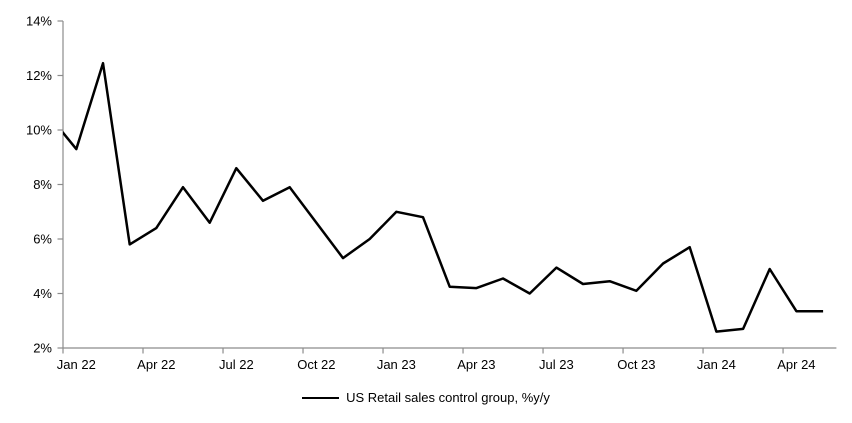 This screenshot has width=852, height=423. What do you see at coordinates (448, 397) in the screenshot?
I see `legend-label: US Retail sales control group, %y/y` at bounding box center [448, 397].